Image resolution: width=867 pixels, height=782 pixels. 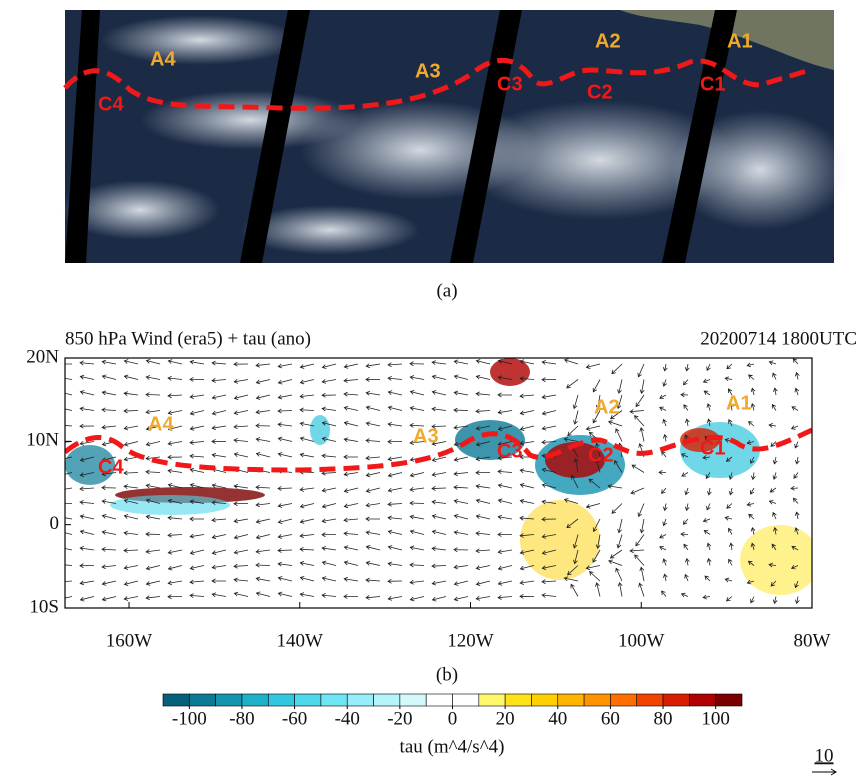 I want to click on map-labels: A1 A2 A3 A4 C1 C2 C3 C4, so click(x=425, y=435).